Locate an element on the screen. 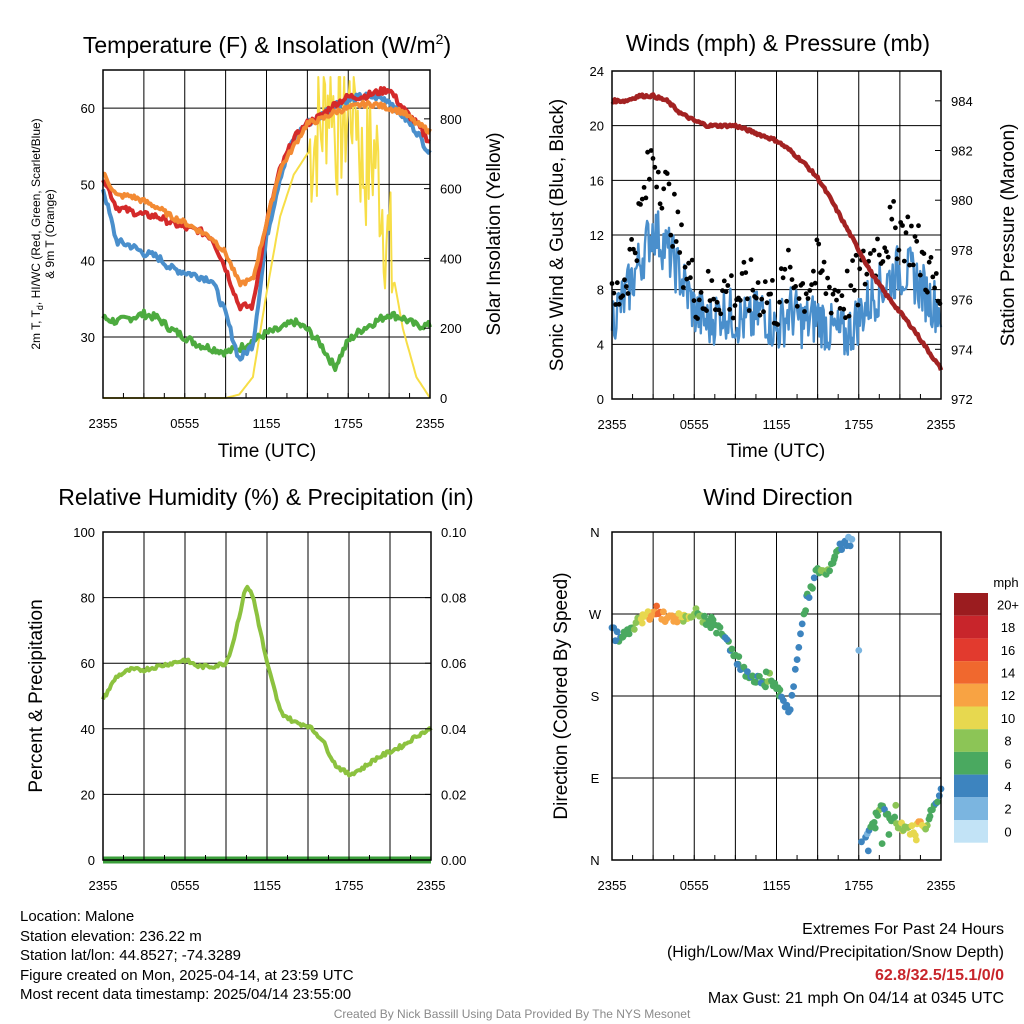  speed-legend-title: mph is located at coordinates (1005, 582).